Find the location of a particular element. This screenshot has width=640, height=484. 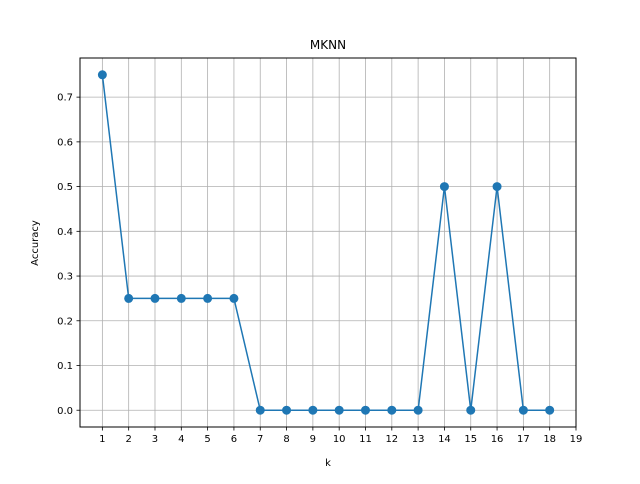

y-tick-label: 0.2 is located at coordinates (65, 321).